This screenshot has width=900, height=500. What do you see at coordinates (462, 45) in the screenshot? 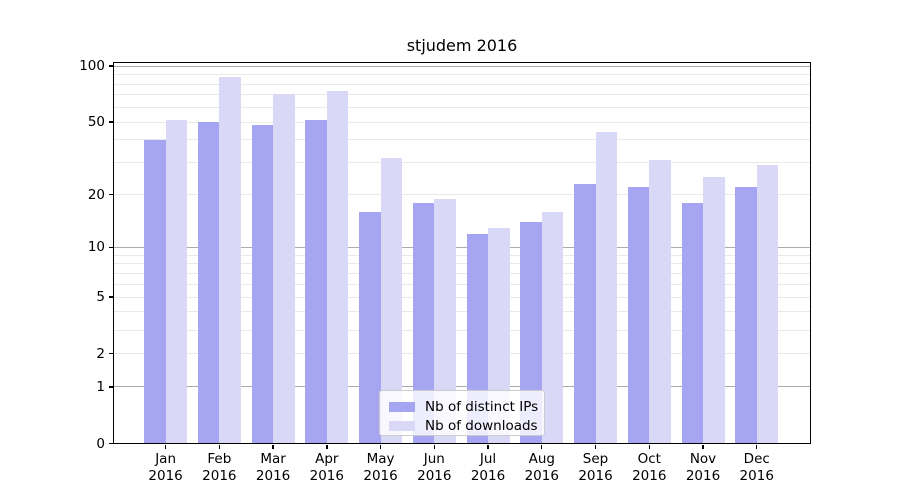
I see `chart-title: stjudem 2016` at bounding box center [462, 45].